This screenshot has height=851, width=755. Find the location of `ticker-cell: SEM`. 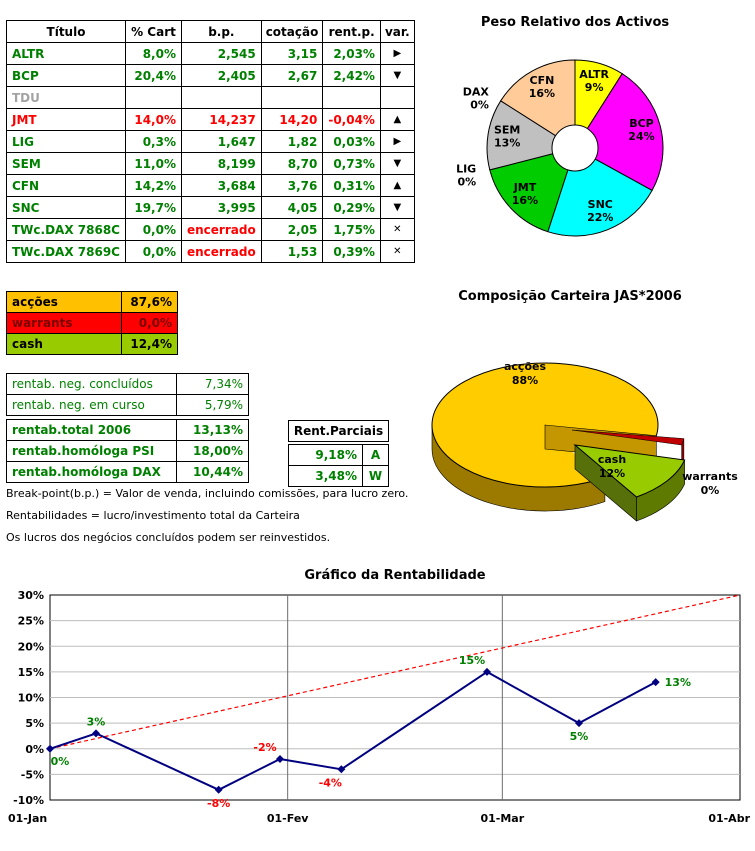

ticker-cell: SEM is located at coordinates (66, 163).